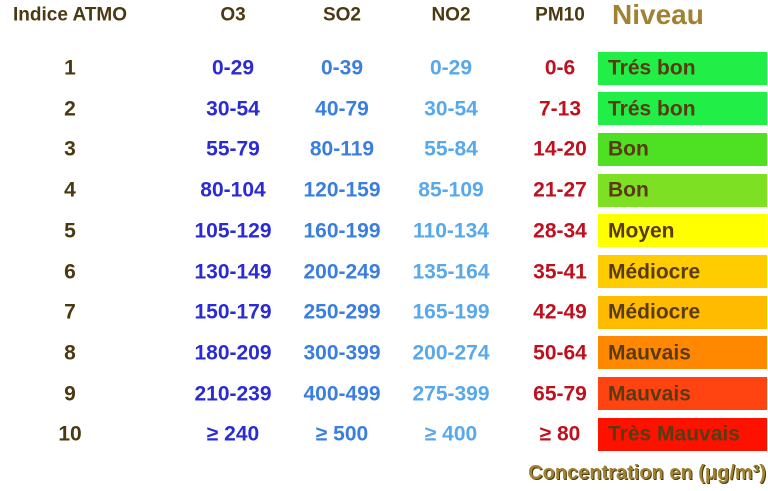 This screenshot has height=491, width=768. I want to click on table-cell: 110-134, so click(451, 231).